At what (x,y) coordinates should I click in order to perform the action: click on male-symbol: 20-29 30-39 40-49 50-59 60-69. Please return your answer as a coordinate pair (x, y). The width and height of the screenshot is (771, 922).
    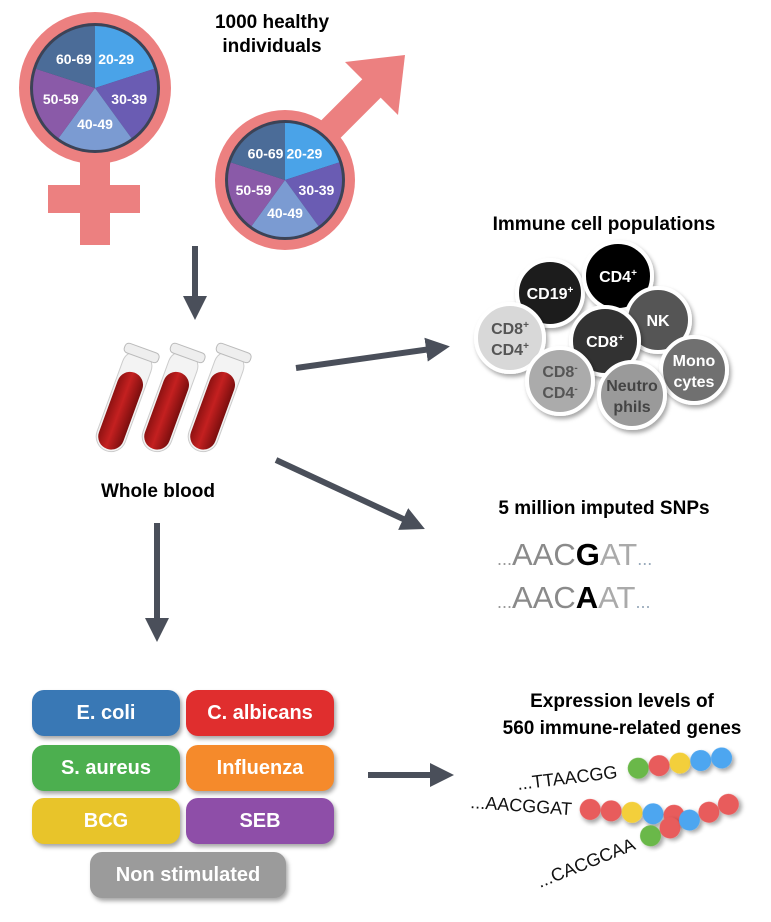
    Looking at the image, I should click on (310, 152).